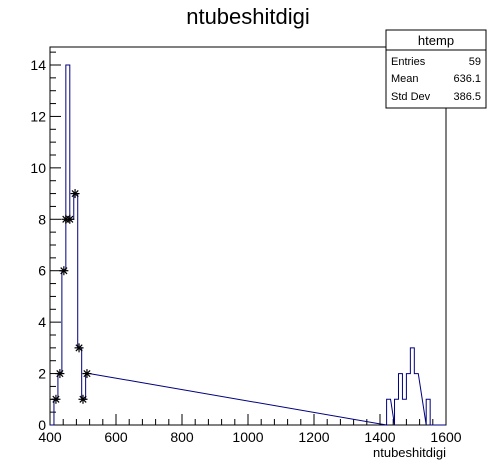  I want to click on x-tick-label: 600, so click(116, 437).